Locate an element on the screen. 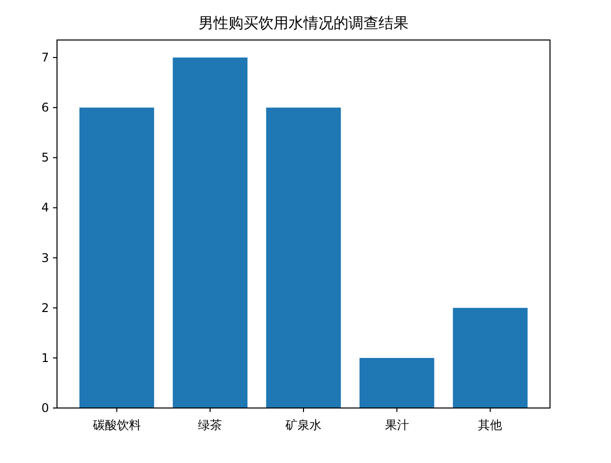 The width and height of the screenshot is (611, 463). y-tick-label: 0 is located at coordinates (45, 408).